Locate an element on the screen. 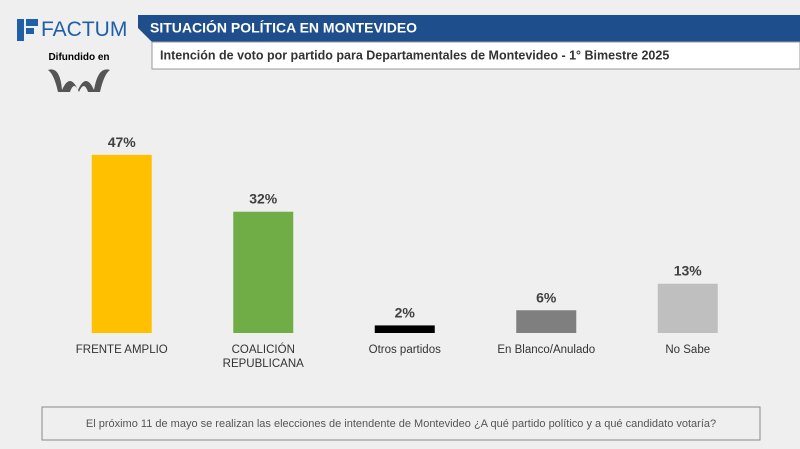  category-label: Otros partidos is located at coordinates (404, 350).